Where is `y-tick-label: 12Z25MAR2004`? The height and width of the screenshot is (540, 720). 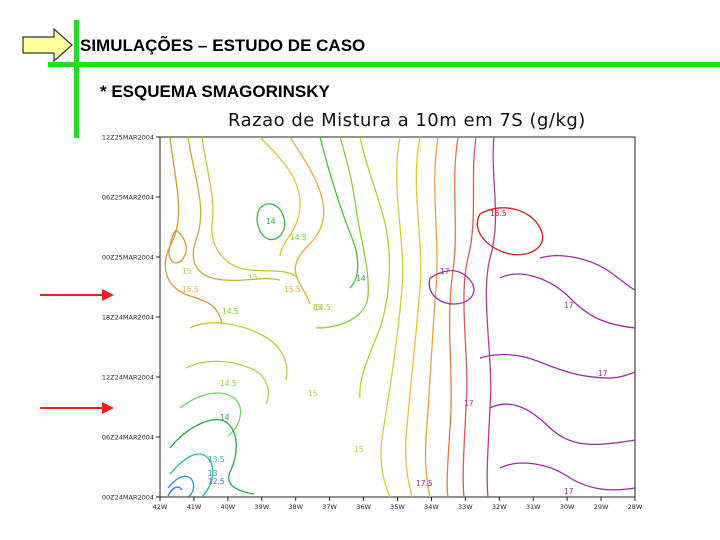 y-tick-label: 12Z25MAR2004 is located at coordinates (128, 138).